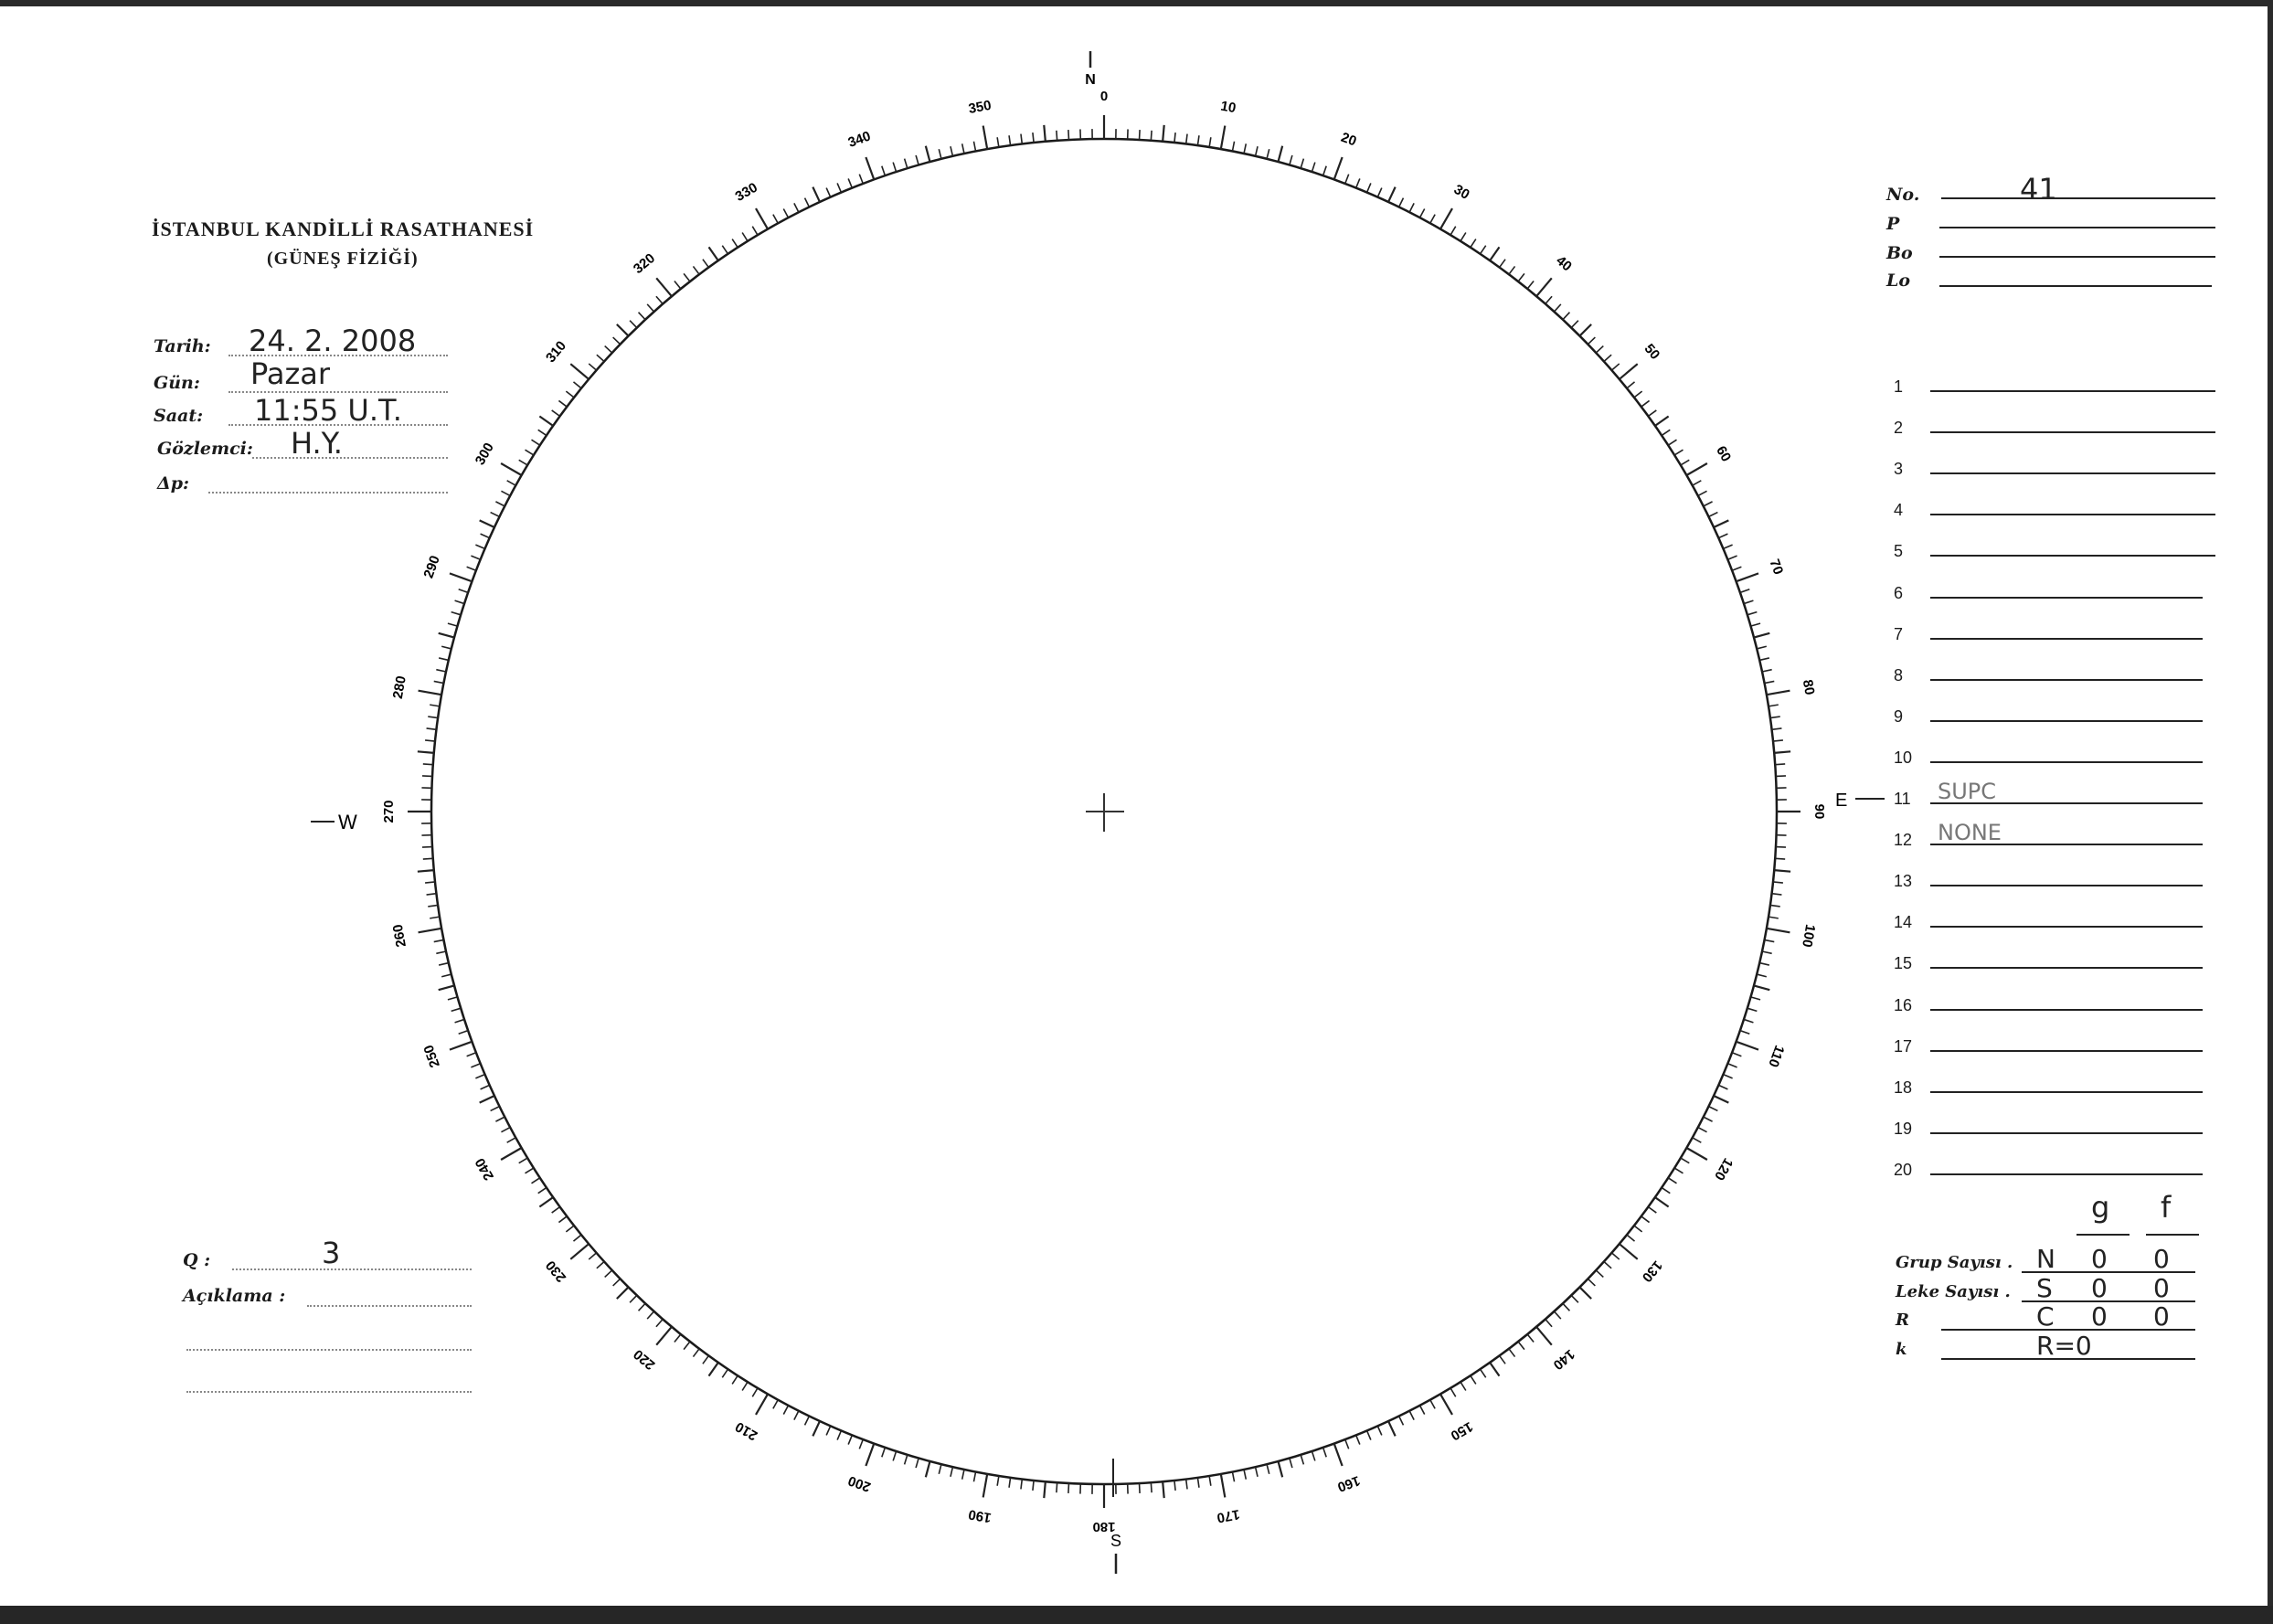 The image size is (2273, 1624). What do you see at coordinates (1461, 1431) in the screenshot?
I see `scale-label: 150` at bounding box center [1461, 1431].